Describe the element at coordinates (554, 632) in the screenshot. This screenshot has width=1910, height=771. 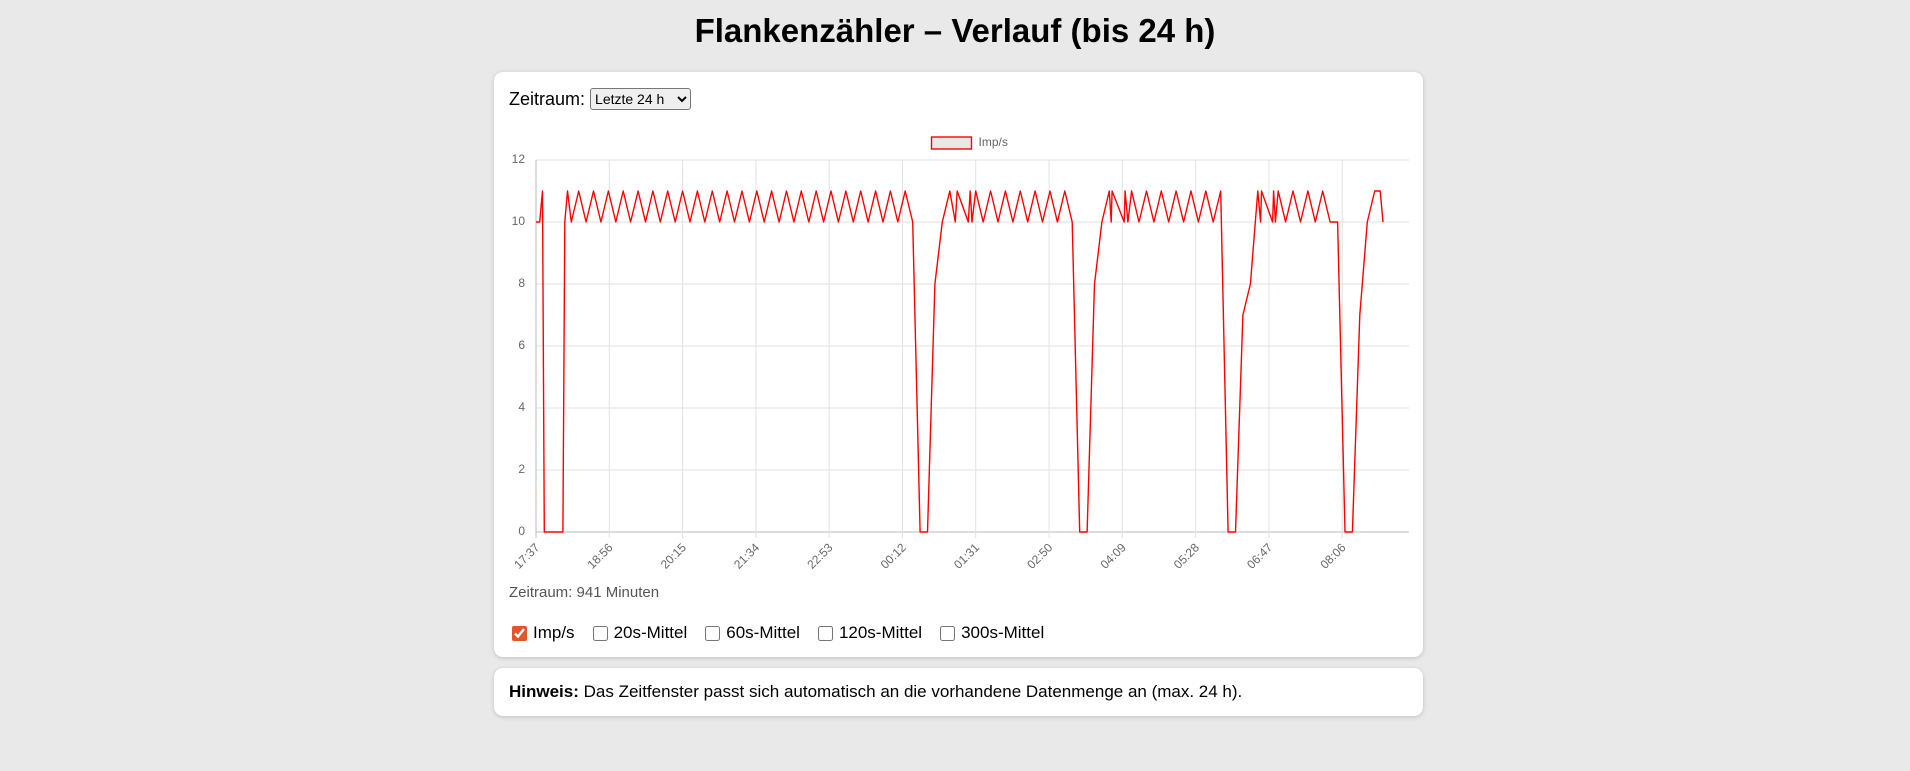
I see `toggle-label: Imp/s` at that location.